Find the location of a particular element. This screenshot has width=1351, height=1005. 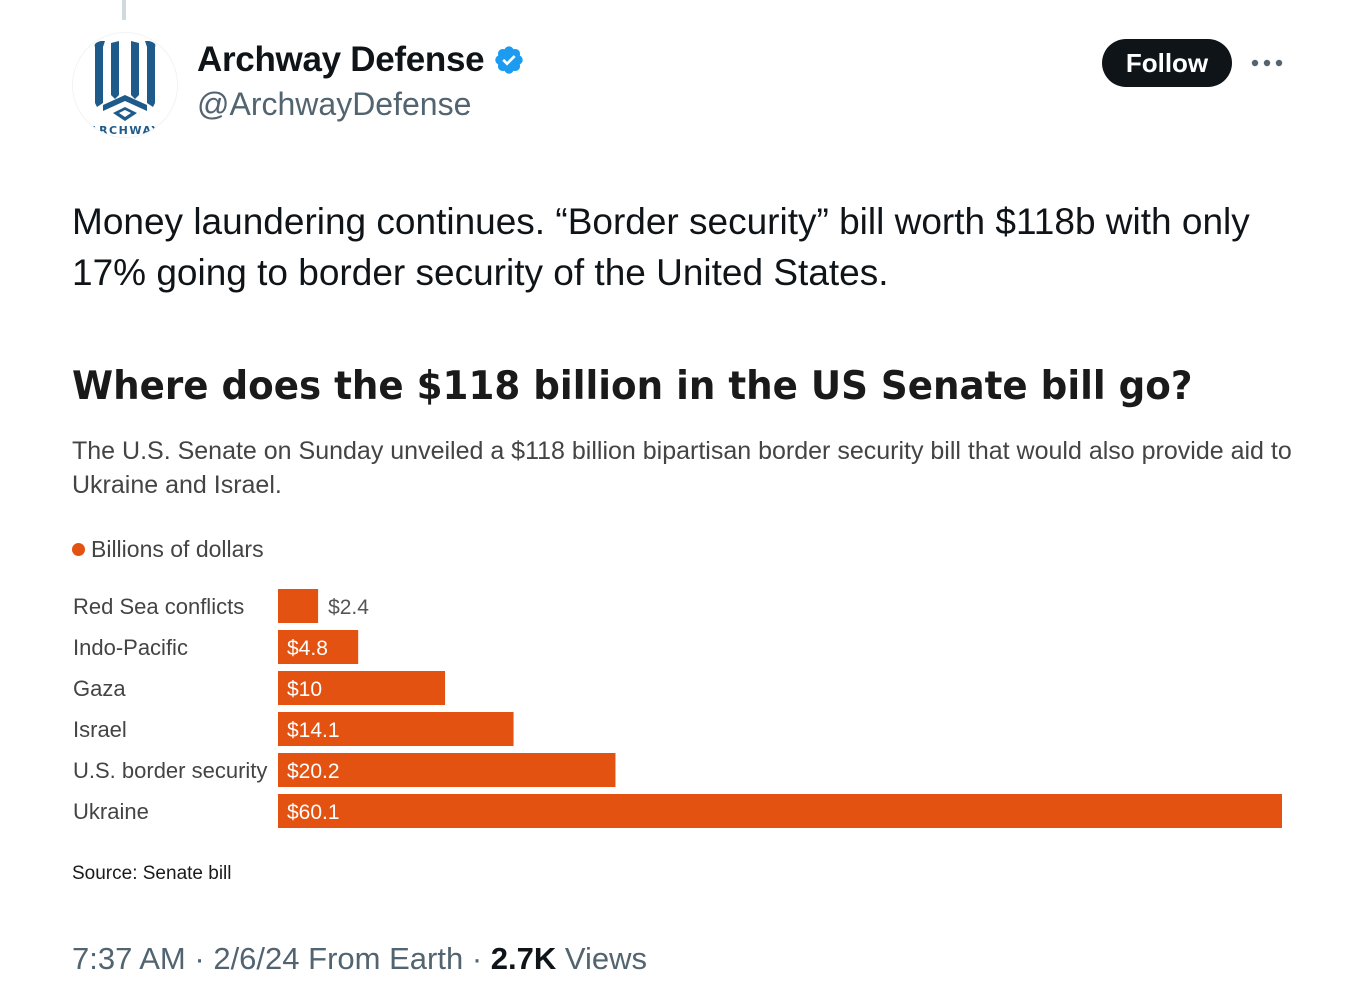

thread-connector-line is located at coordinates (124, 10).